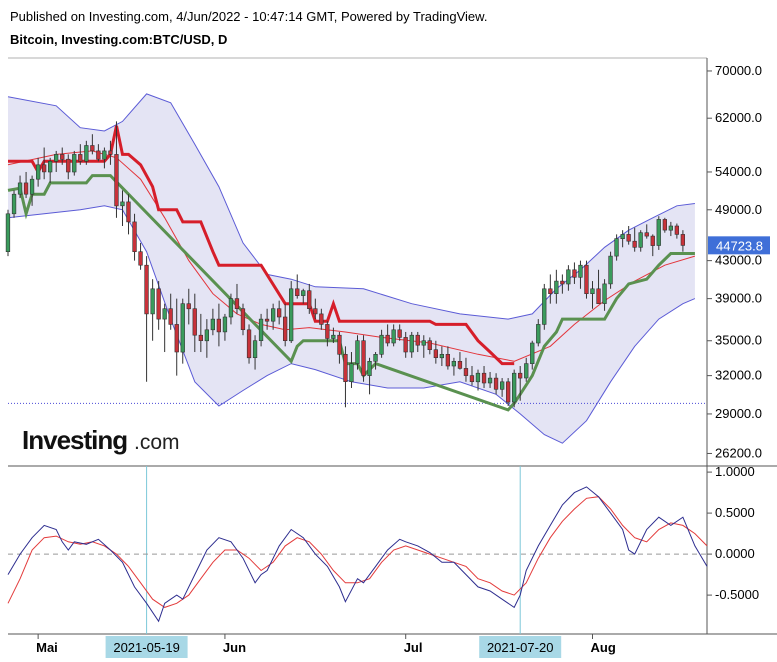 This screenshot has height=662, width=777. I want to click on last-price-marker: 44723.8, so click(739, 245).